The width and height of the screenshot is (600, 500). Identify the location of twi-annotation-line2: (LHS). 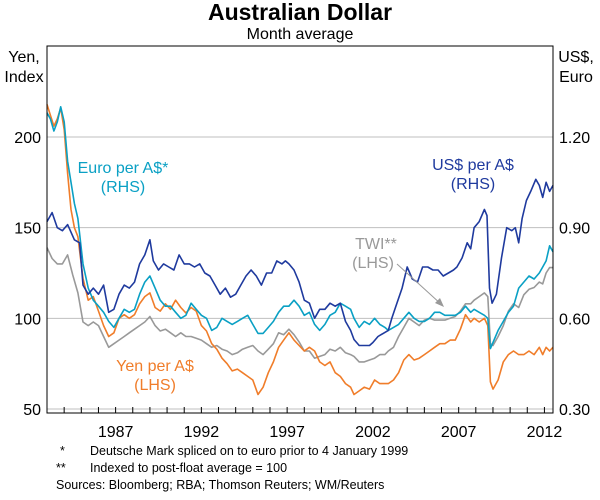
(373, 263).